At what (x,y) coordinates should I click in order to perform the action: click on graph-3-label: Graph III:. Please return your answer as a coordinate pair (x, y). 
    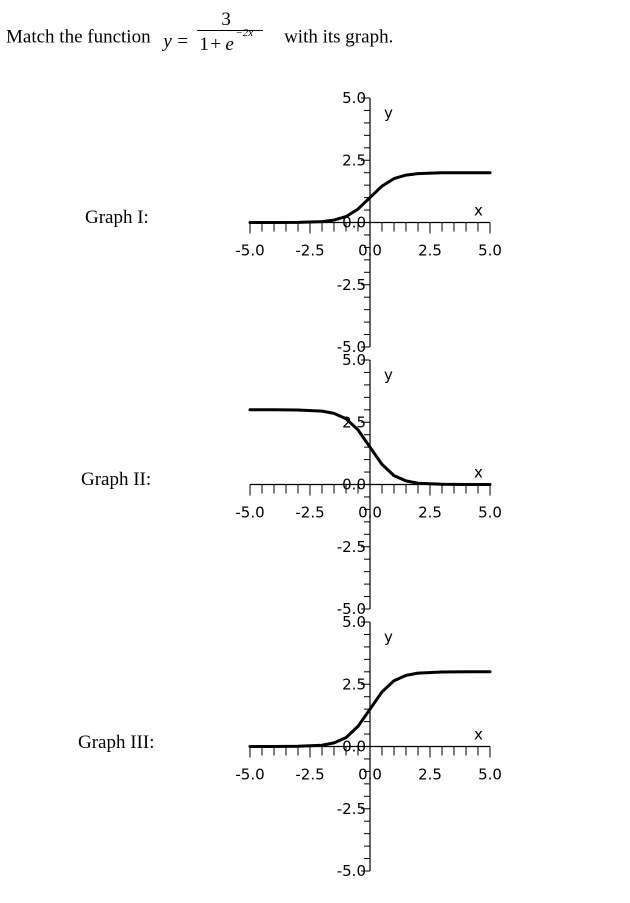
    Looking at the image, I should click on (116, 742).